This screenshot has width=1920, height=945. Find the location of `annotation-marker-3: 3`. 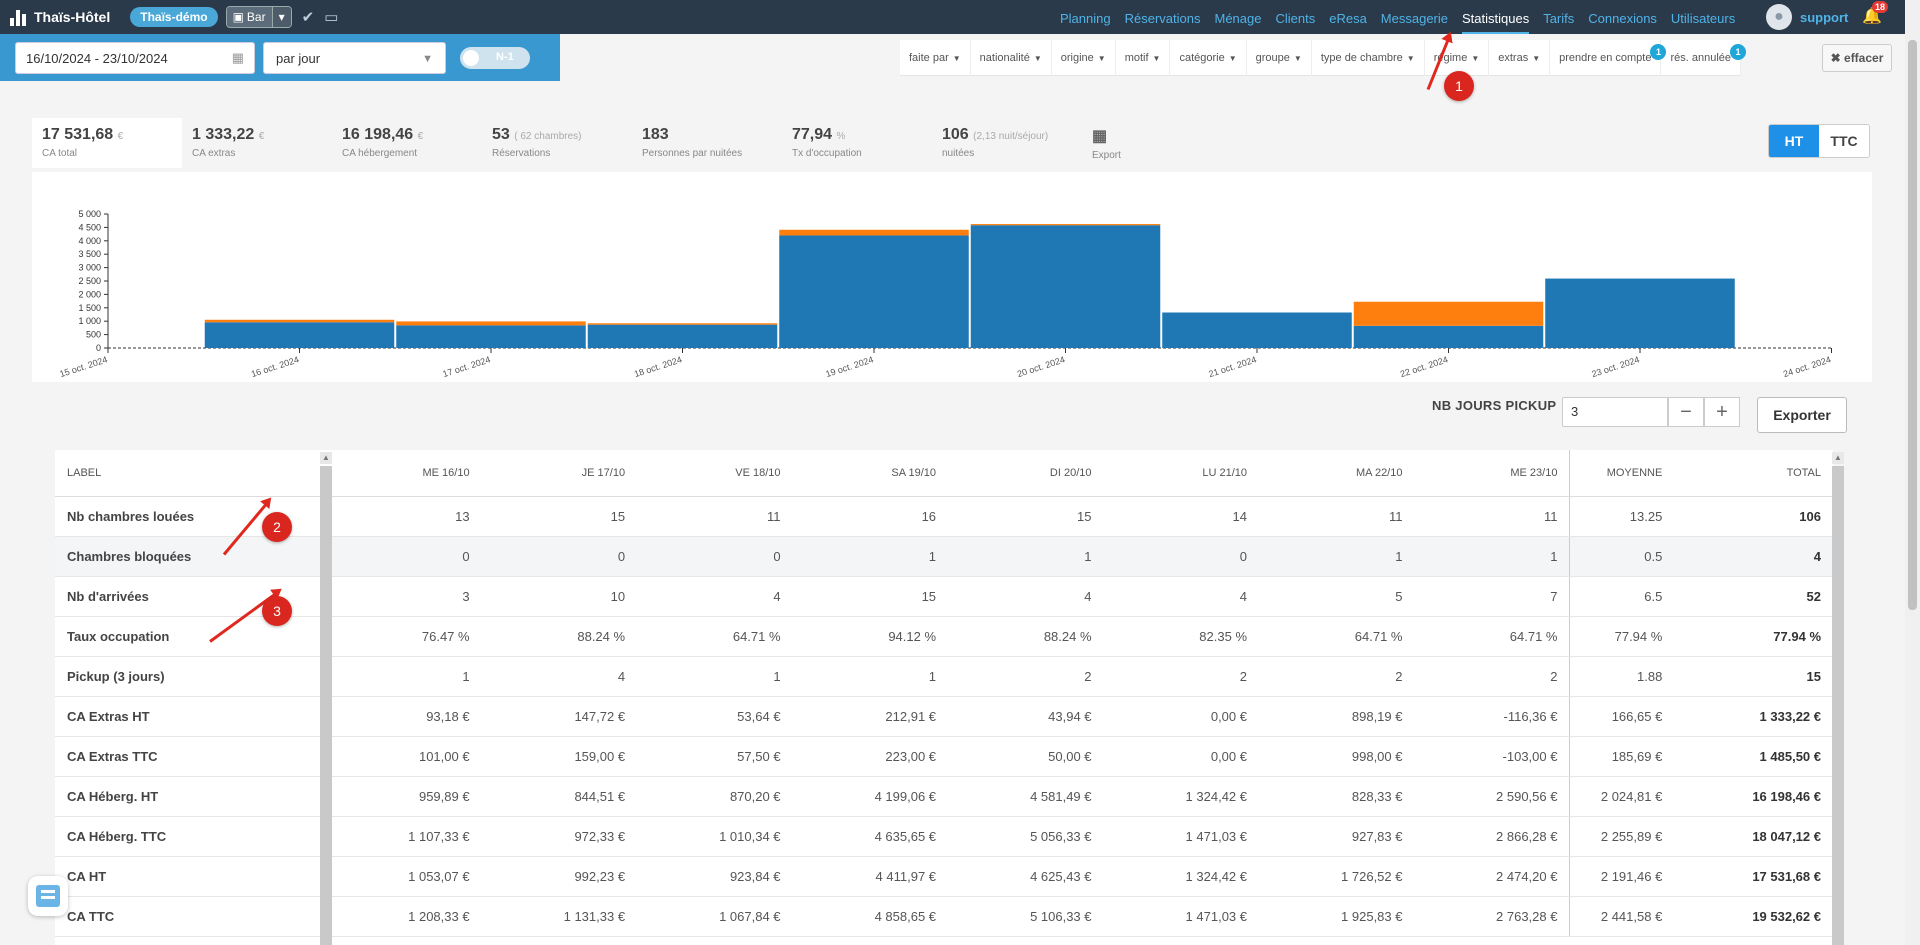

annotation-marker-3: 3 is located at coordinates (277, 611).